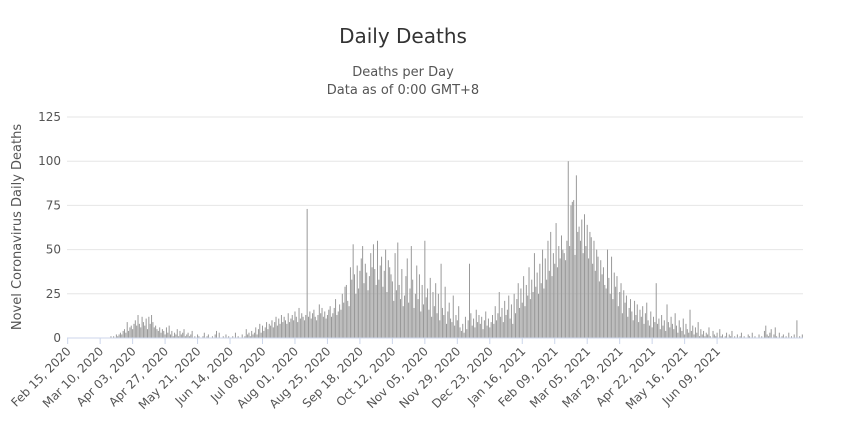 This screenshot has height=434, width=850. Describe the element at coordinates (53, 205) in the screenshot. I see `y-tick-label: 75` at that location.